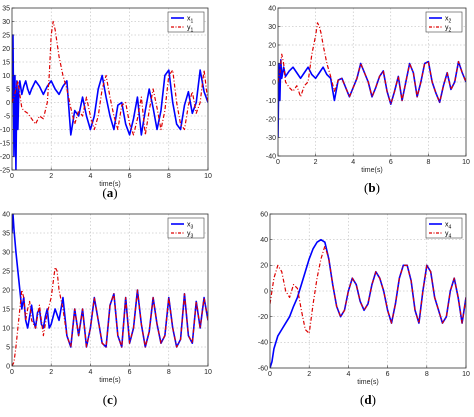 This screenshot has width=474, height=417. What do you see at coordinates (372, 187) in the screenshot?
I see `panel-caption: (b)` at bounding box center [372, 187].